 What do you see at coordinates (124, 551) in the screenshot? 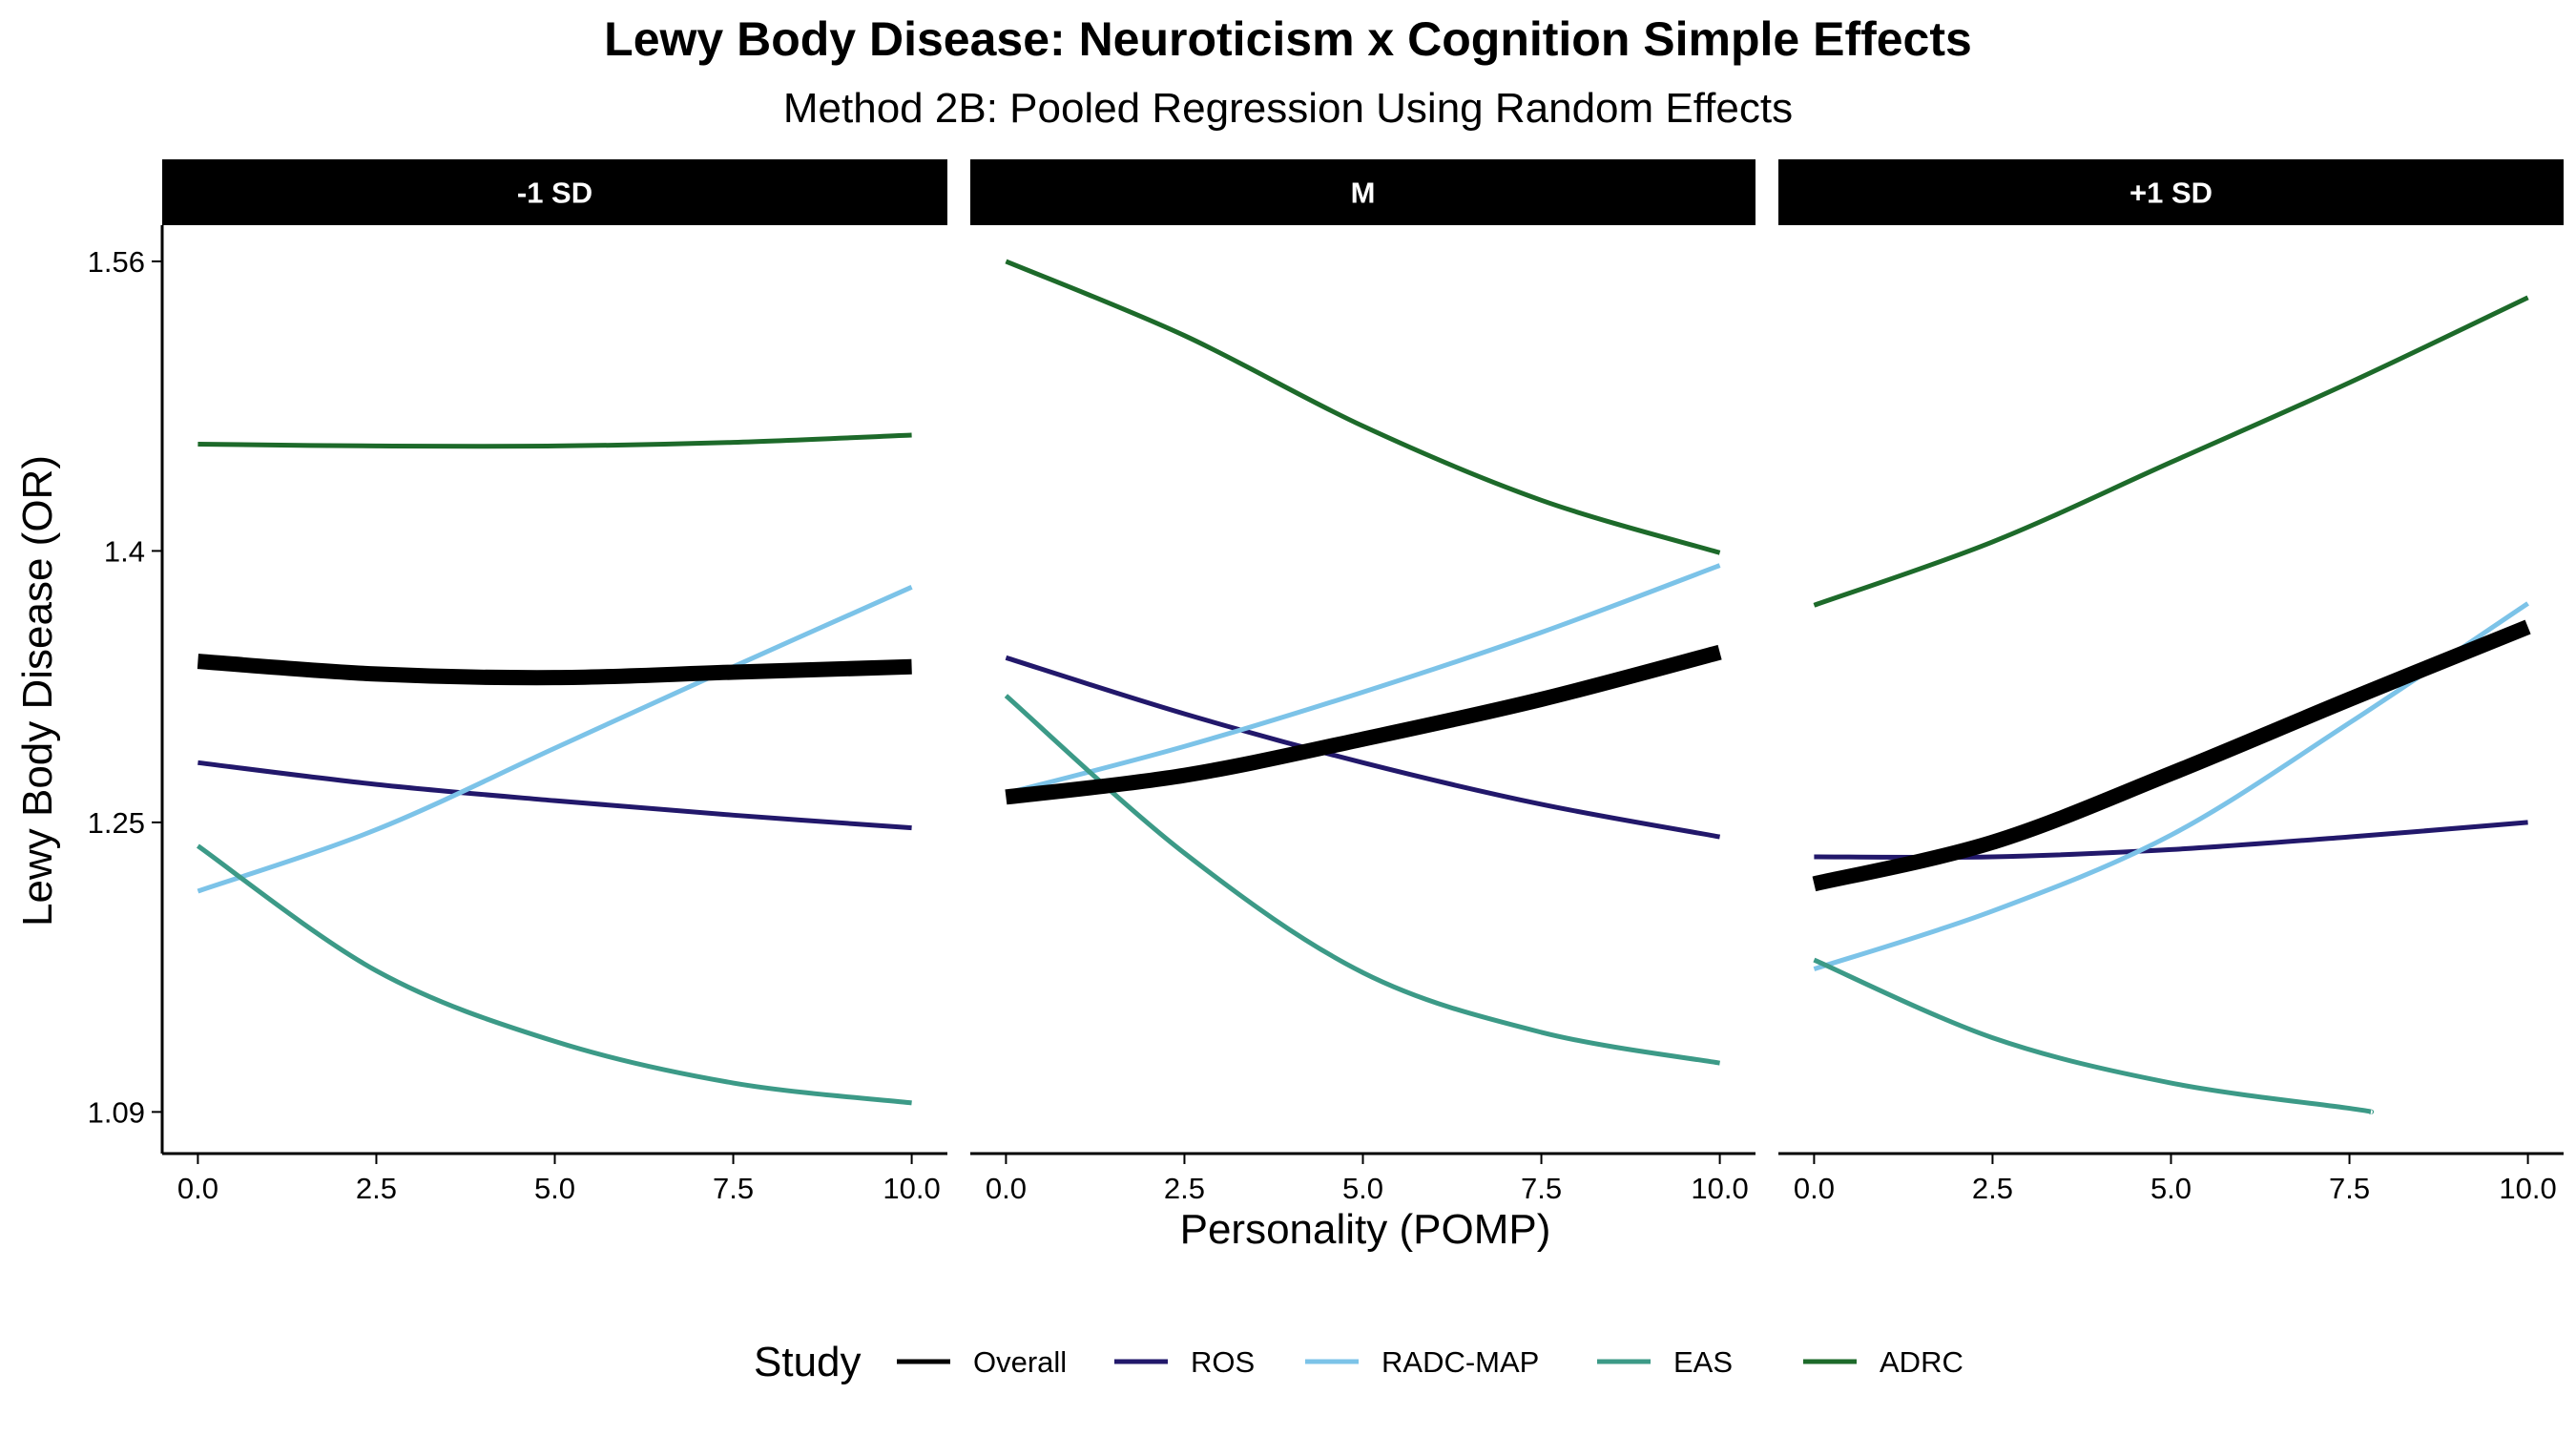
I see `y-tick-label: 1.4` at bounding box center [124, 551].